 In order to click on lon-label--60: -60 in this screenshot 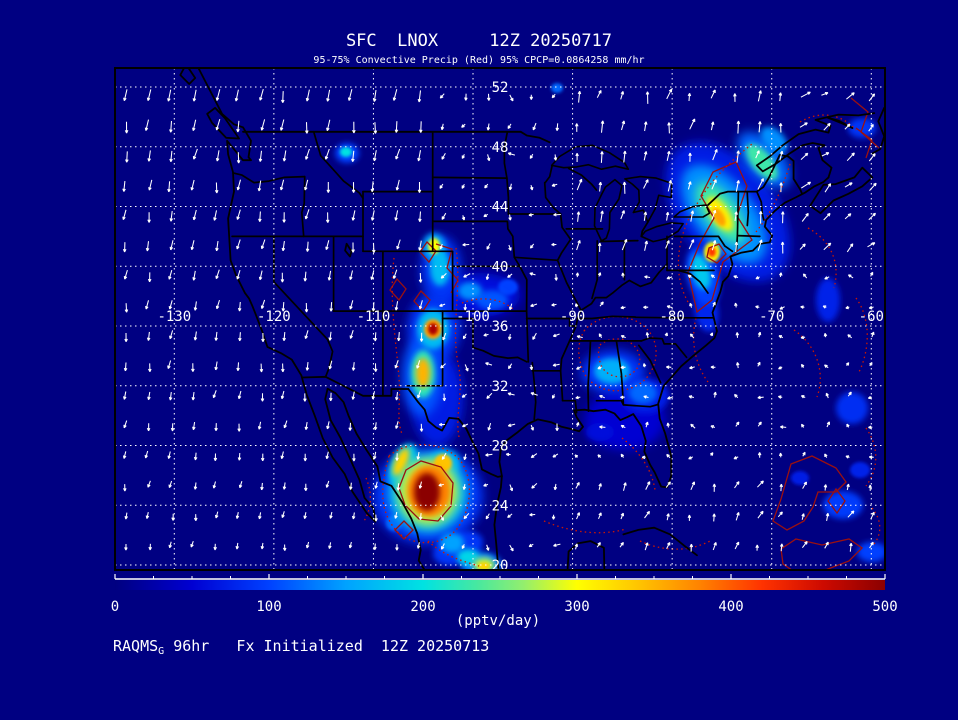, I will do `click(871, 317)`.